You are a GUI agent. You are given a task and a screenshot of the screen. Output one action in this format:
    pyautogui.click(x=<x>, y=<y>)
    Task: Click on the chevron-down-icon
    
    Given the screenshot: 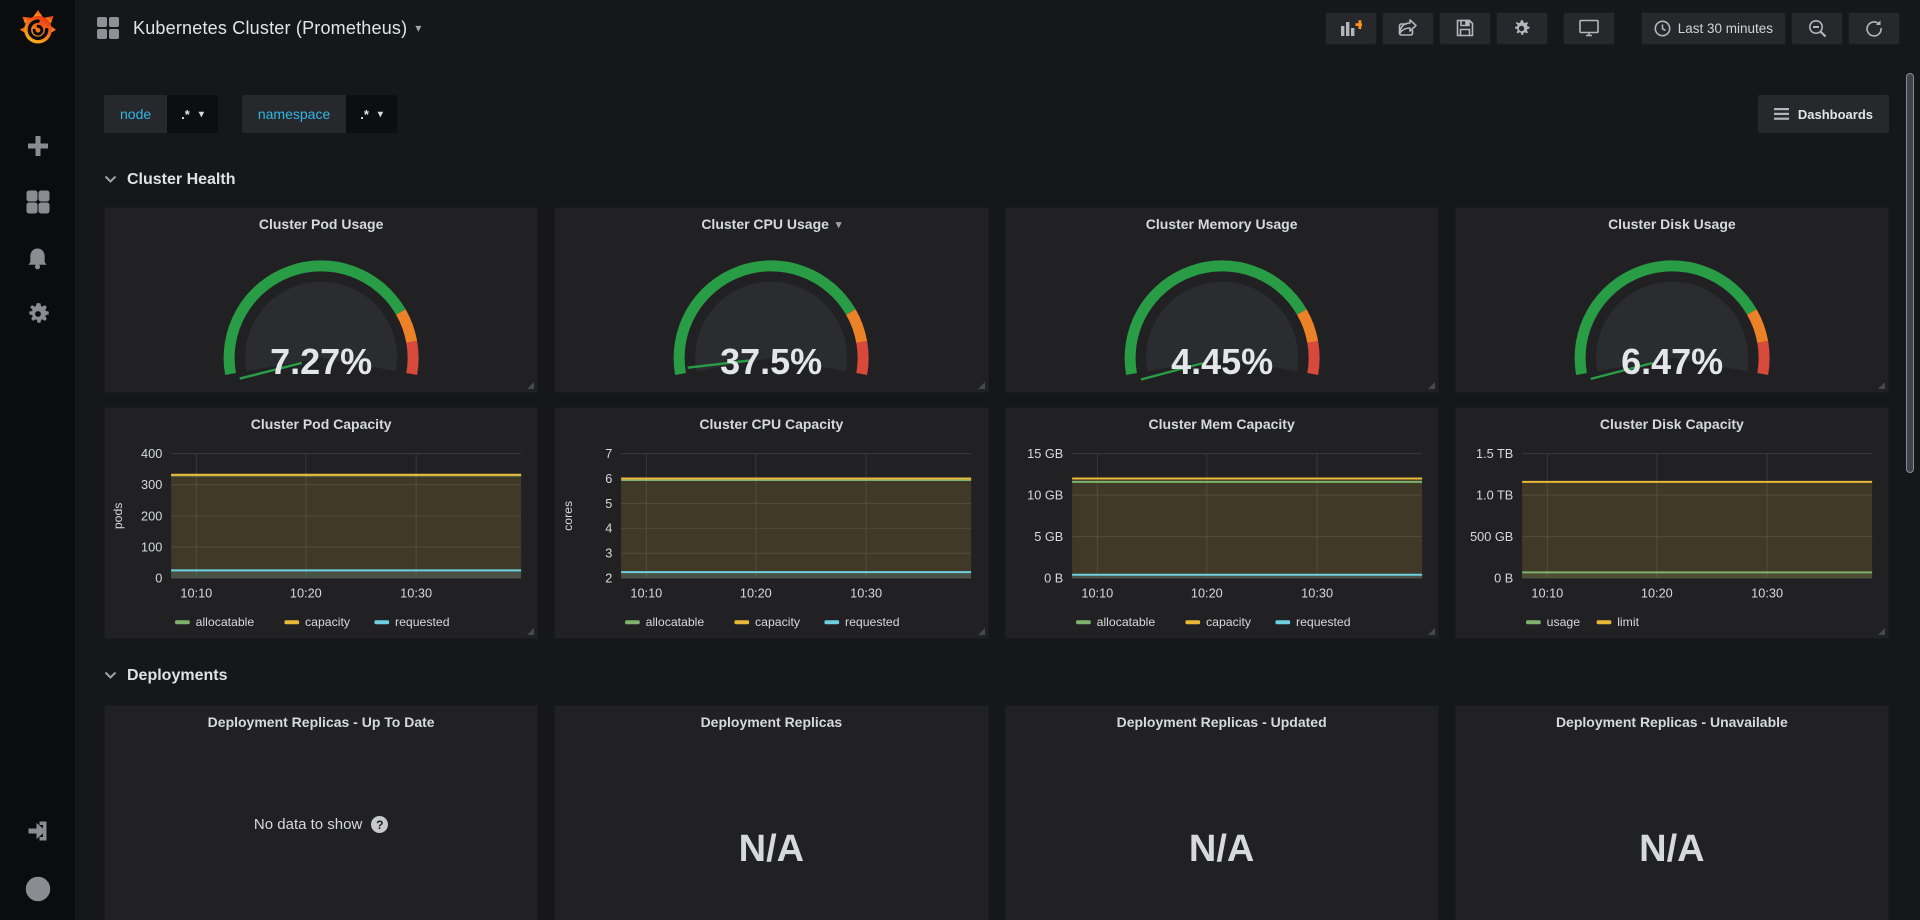 What is the action you would take?
    pyautogui.click(x=110, y=180)
    